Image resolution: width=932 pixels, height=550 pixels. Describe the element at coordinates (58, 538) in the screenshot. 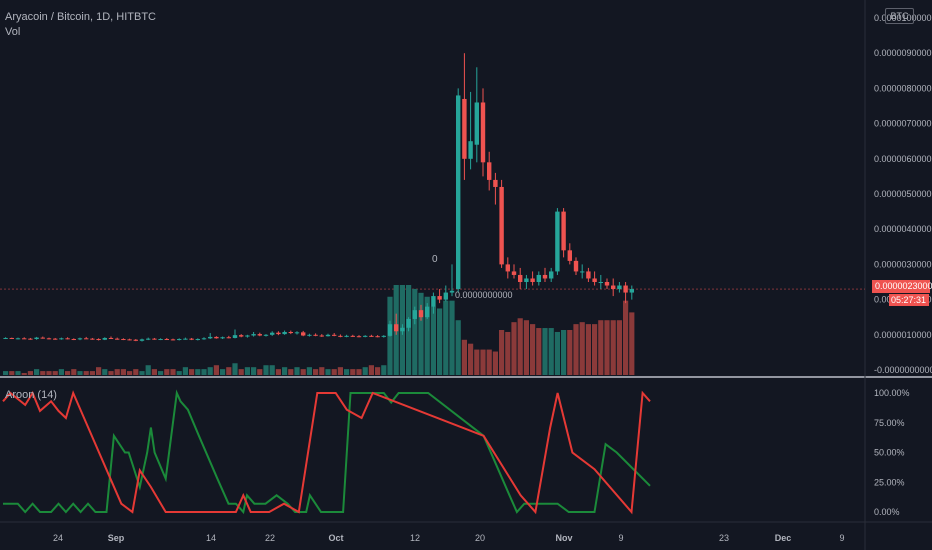

I see `time-tick-label: 24` at that location.